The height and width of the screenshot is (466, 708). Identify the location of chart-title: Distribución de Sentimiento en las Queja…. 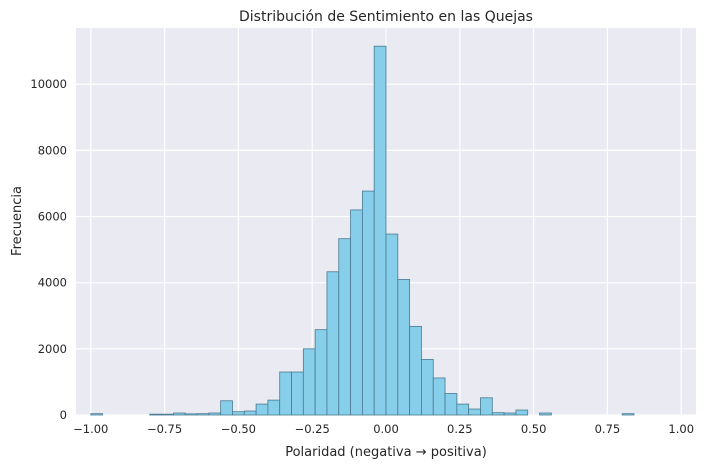
(386, 17).